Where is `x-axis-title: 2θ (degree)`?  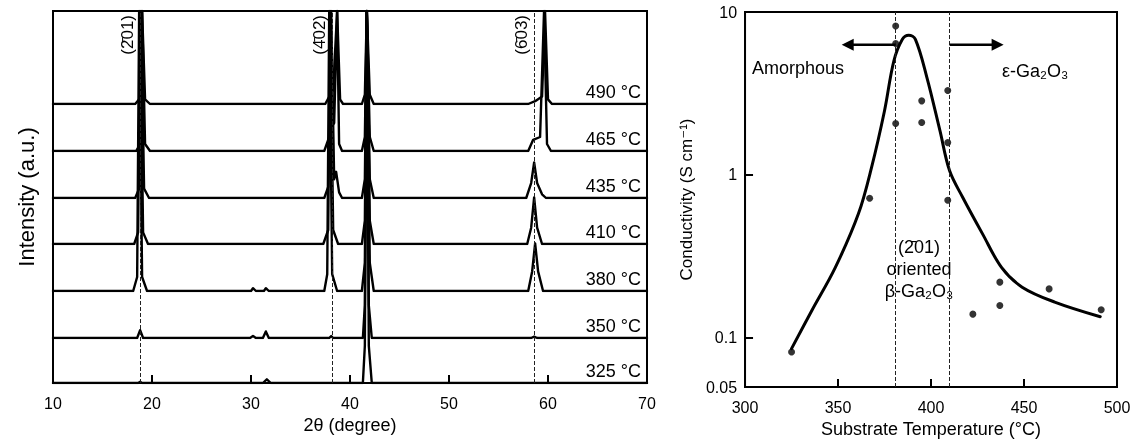
x-axis-title: 2θ (degree) is located at coordinates (350, 424).